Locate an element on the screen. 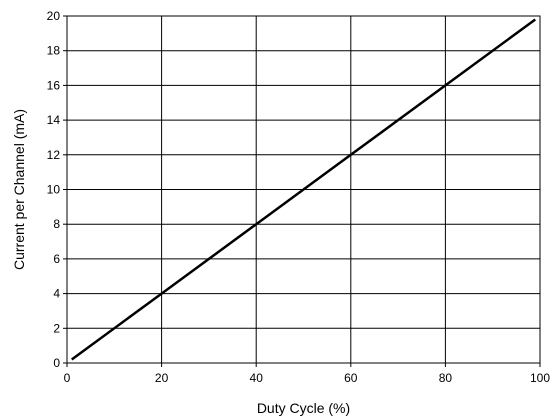 This screenshot has height=418, width=553. y-tick-label: 8 is located at coordinates (56, 224).